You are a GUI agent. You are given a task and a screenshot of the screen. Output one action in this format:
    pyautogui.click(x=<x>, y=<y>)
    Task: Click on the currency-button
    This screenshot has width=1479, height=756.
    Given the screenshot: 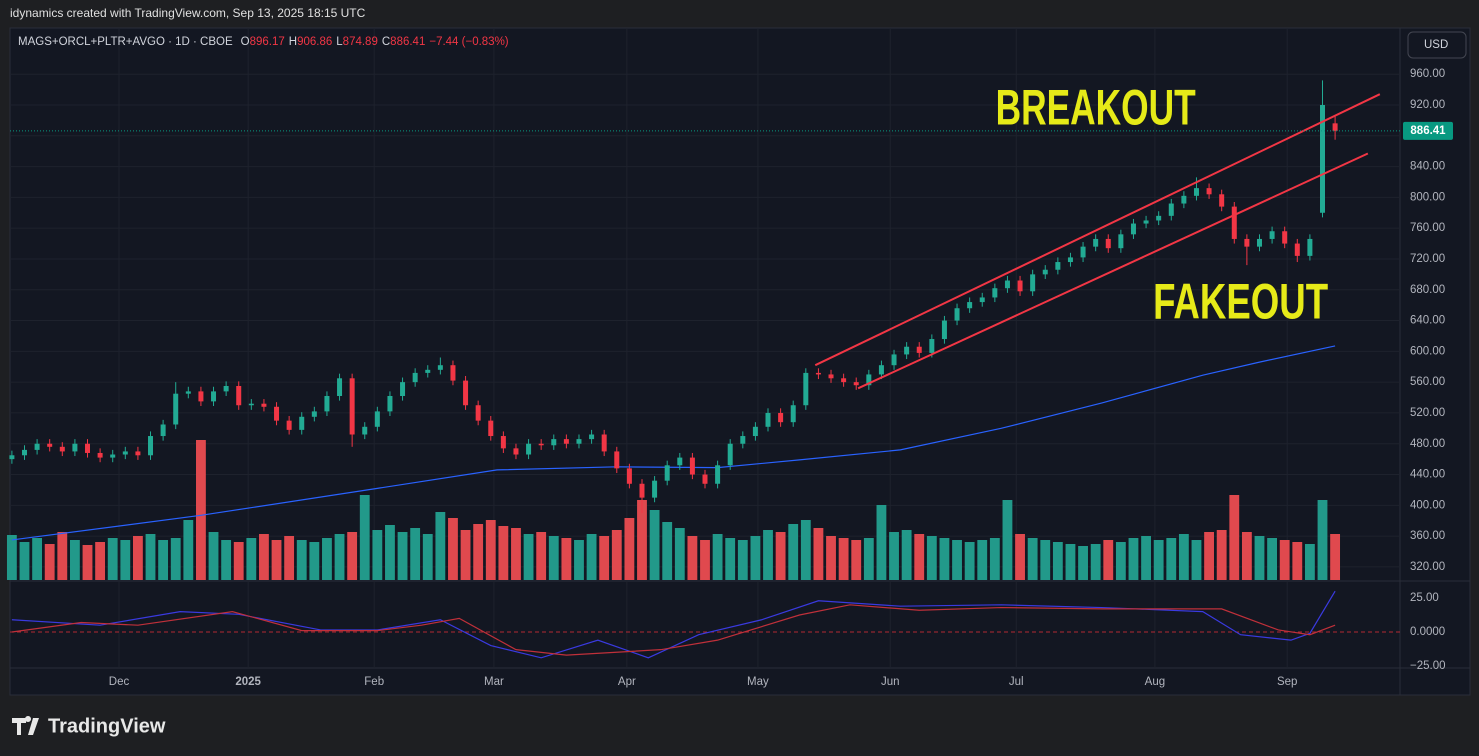 What is the action you would take?
    pyautogui.click(x=1437, y=45)
    